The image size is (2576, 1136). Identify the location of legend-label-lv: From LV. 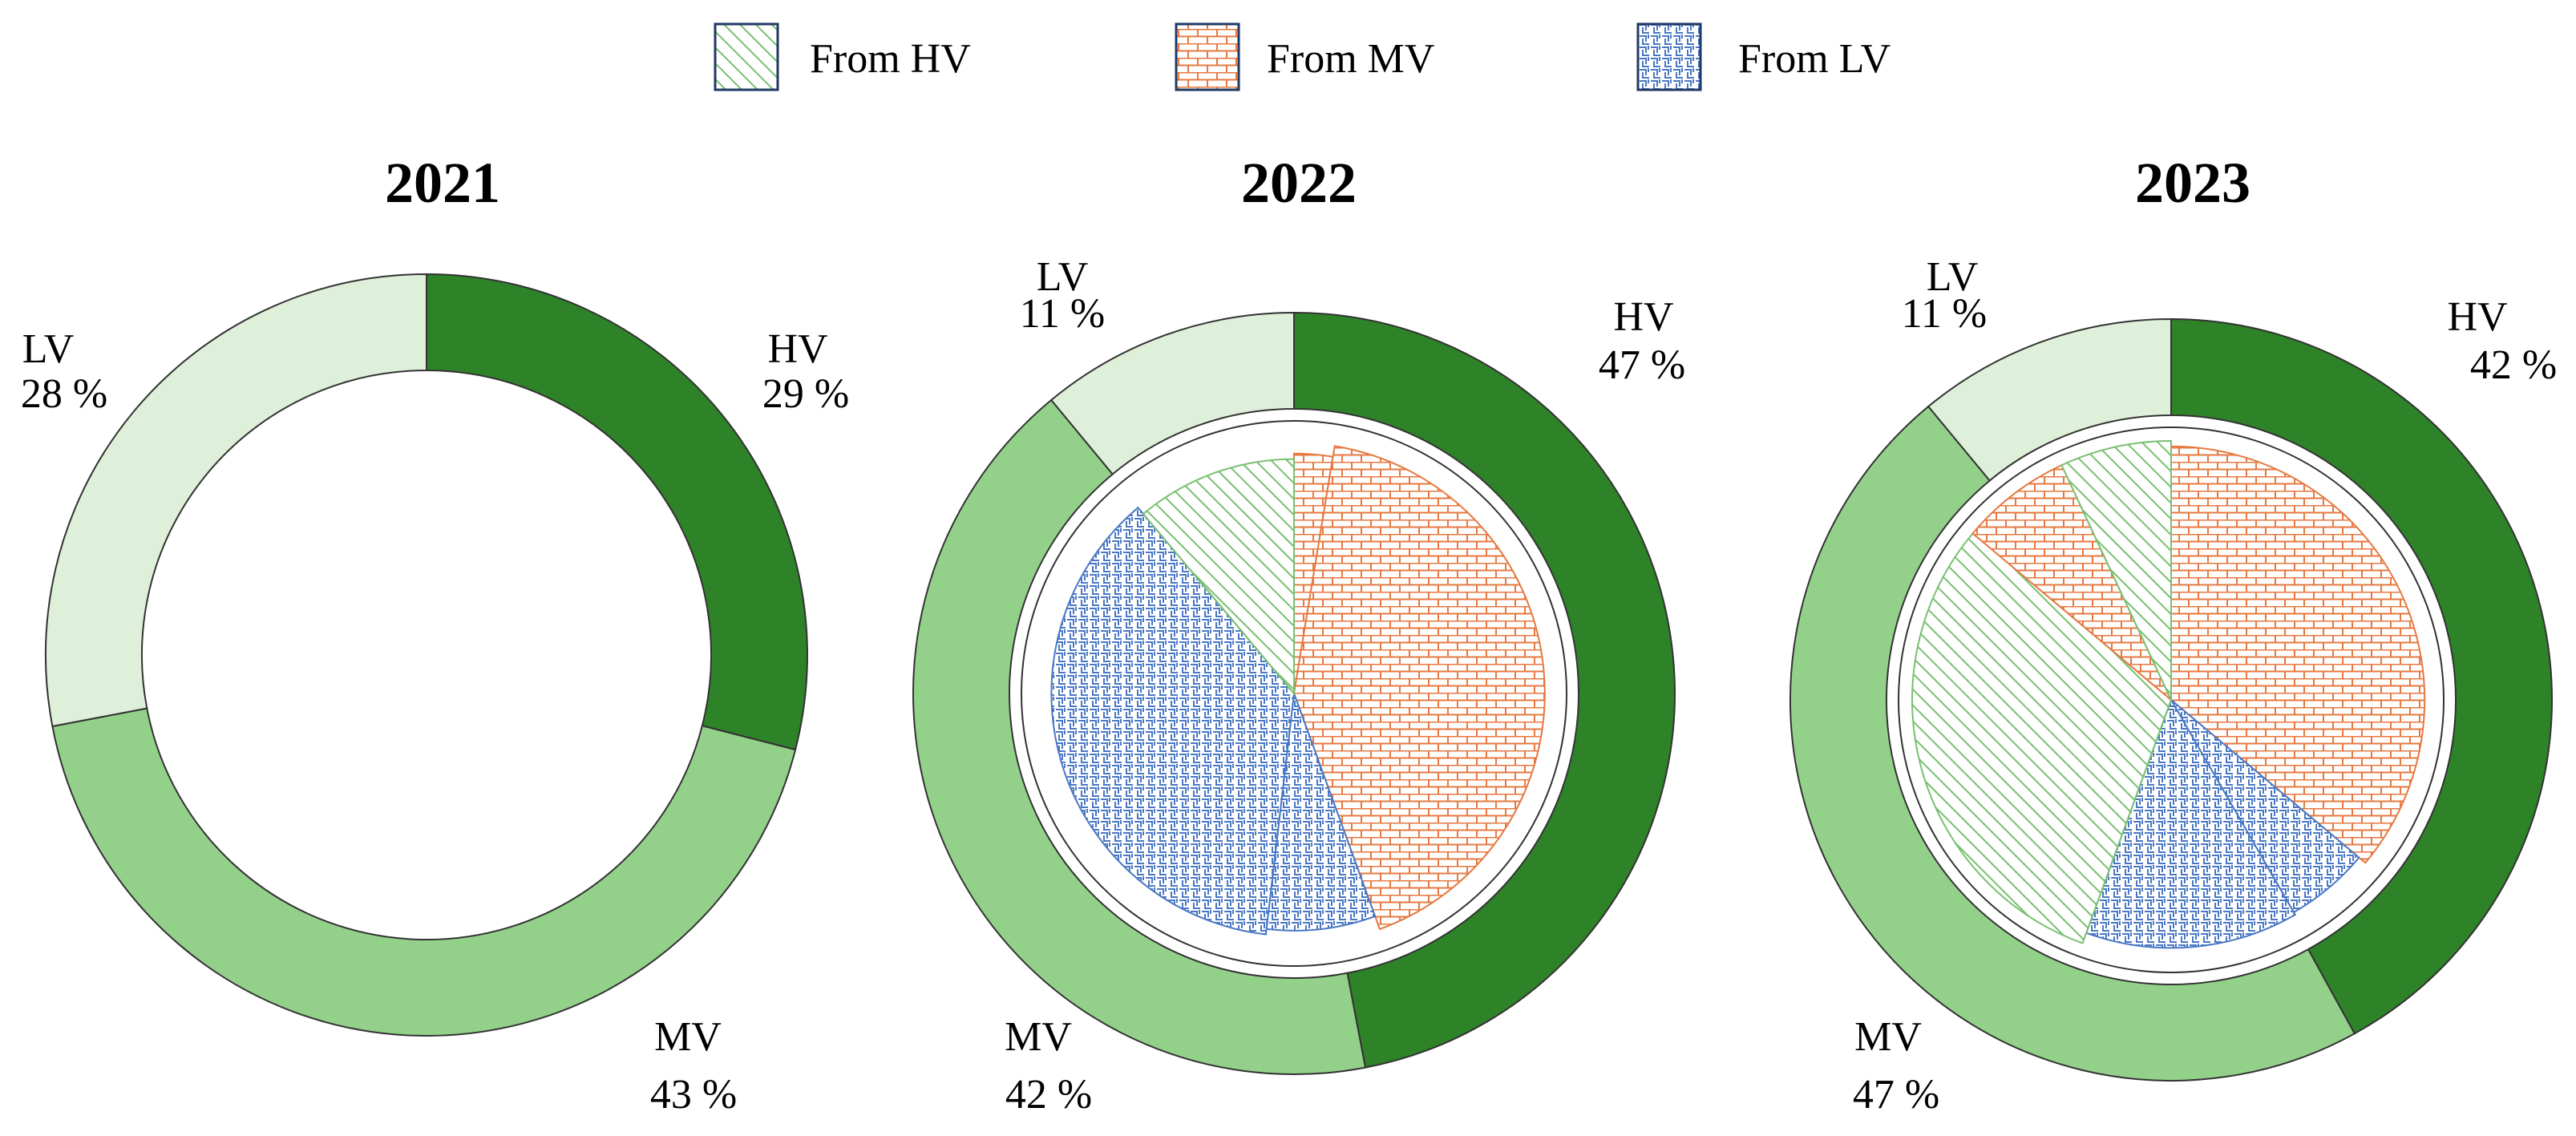
(1814, 59).